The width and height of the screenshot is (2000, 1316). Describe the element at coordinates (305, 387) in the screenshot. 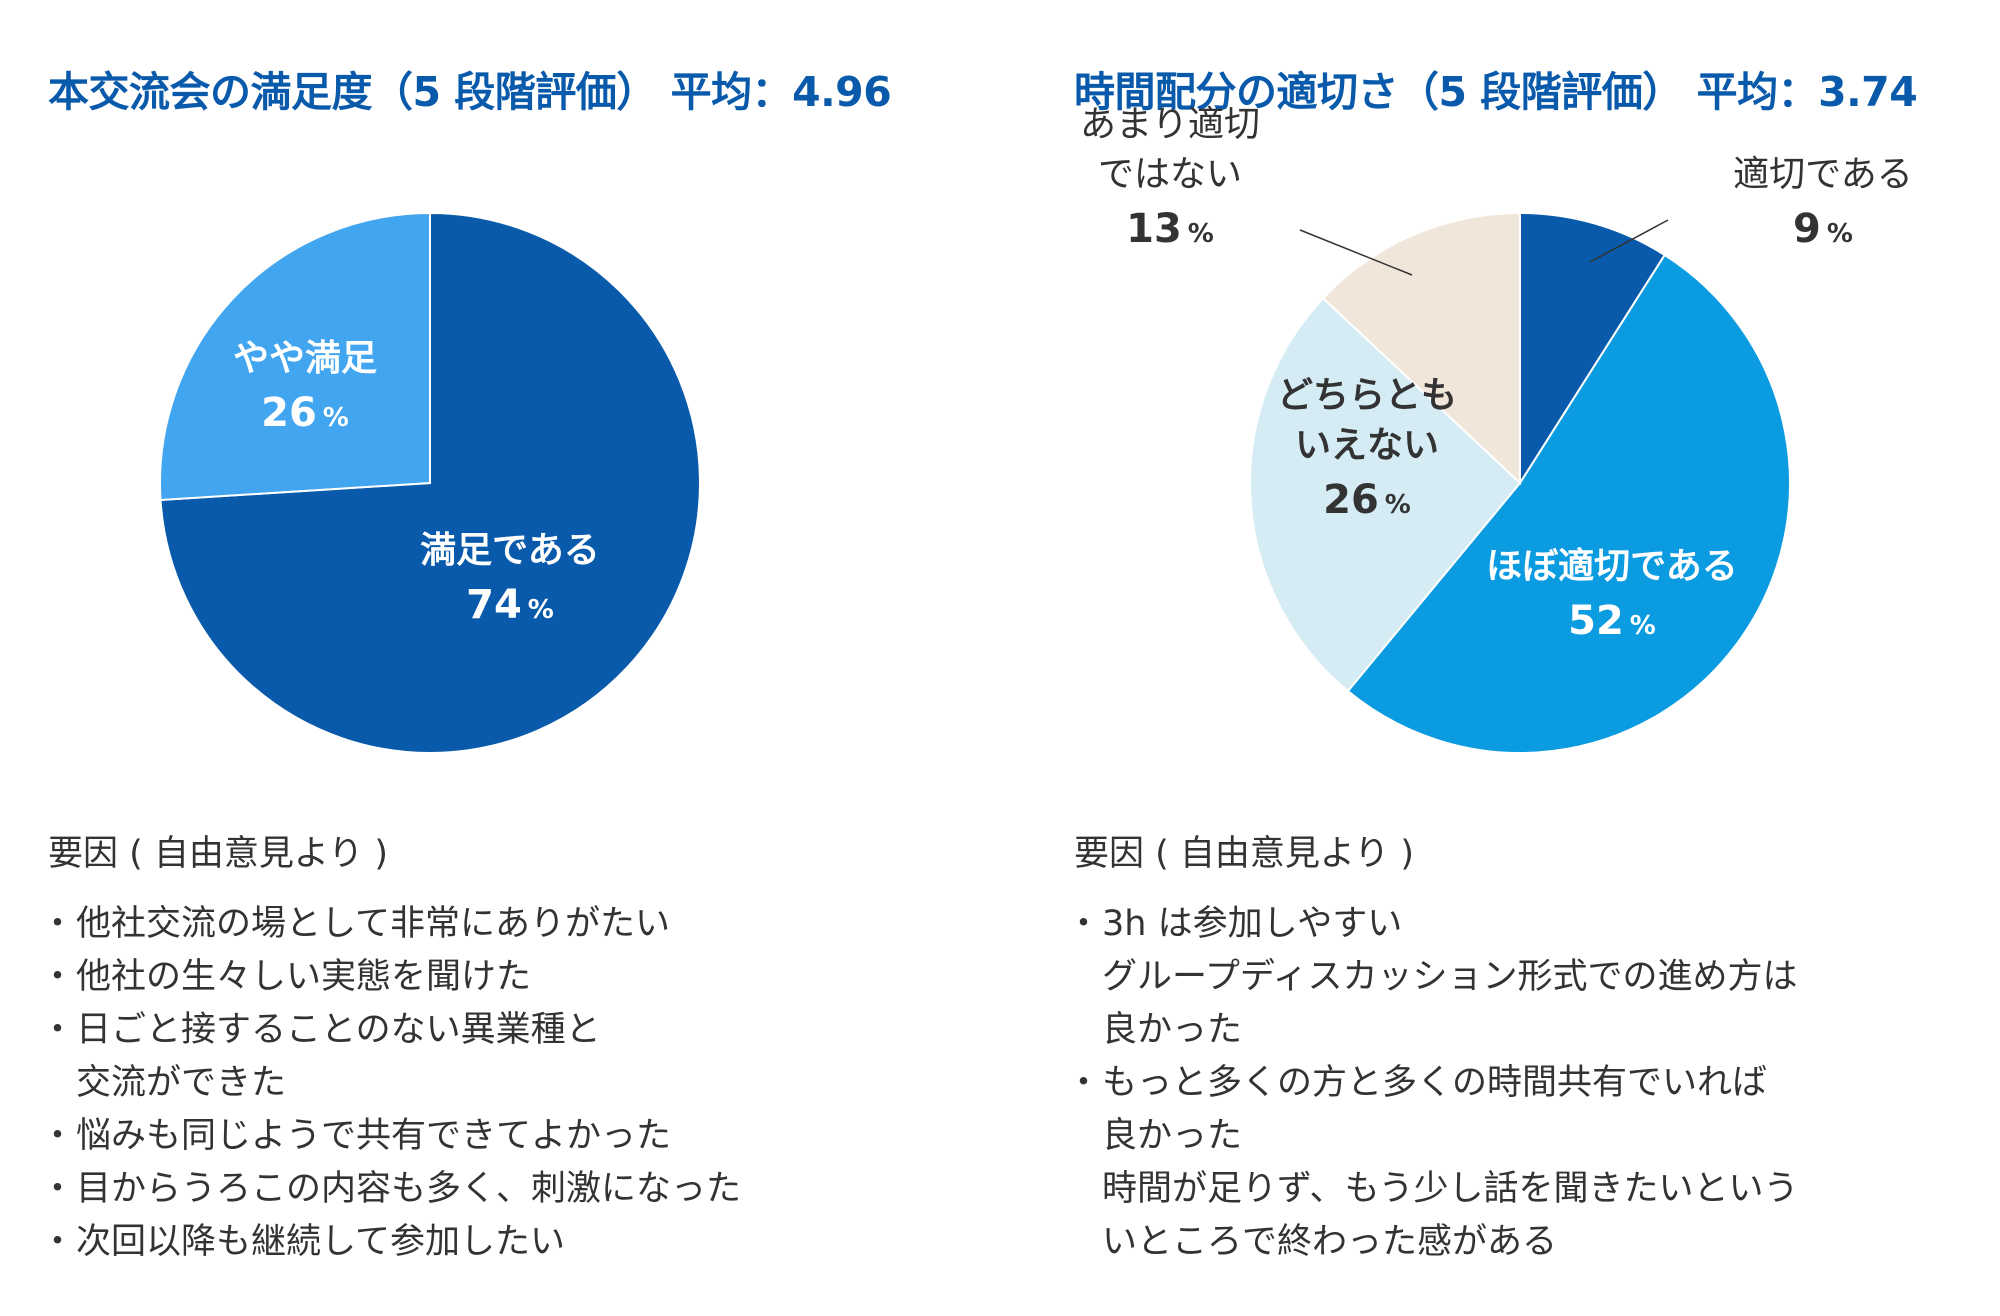

I see `slice-label: やや満足 26%` at that location.